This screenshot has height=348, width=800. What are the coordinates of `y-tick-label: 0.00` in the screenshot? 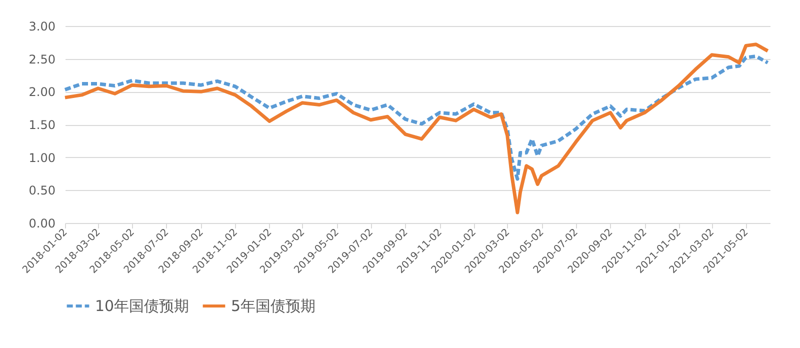 It's located at (42, 223).